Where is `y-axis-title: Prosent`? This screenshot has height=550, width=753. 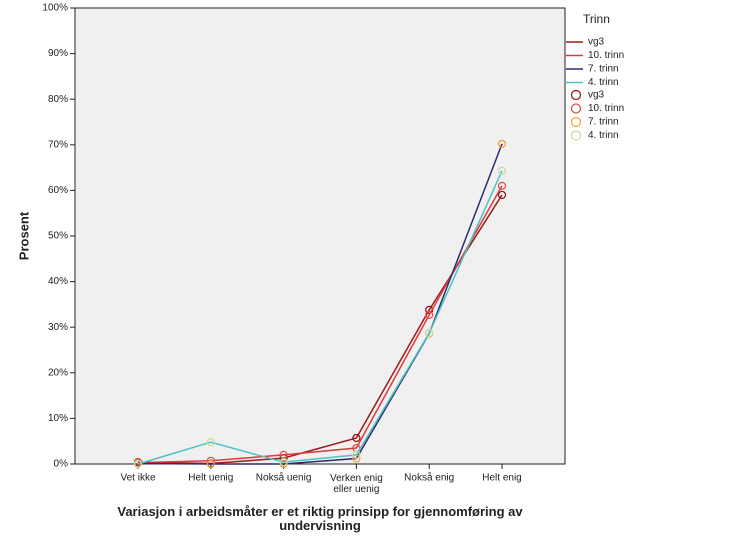
y-axis-title: Prosent is located at coordinates (23, 235).